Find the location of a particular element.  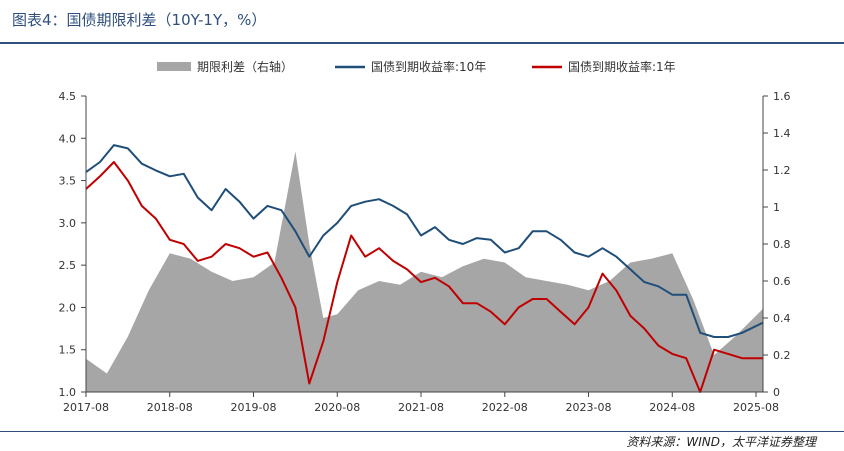

x-tick-label: 2018-08 is located at coordinates (170, 407).